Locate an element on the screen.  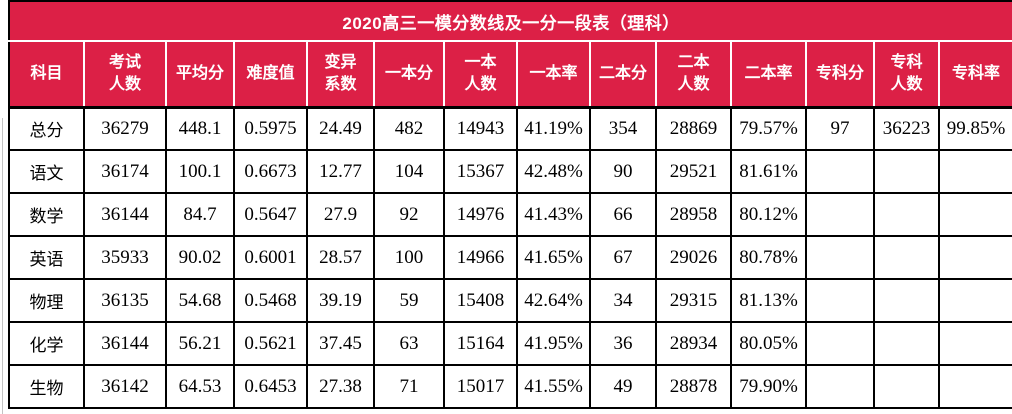
table-cell: 27.38 is located at coordinates (340, 386).